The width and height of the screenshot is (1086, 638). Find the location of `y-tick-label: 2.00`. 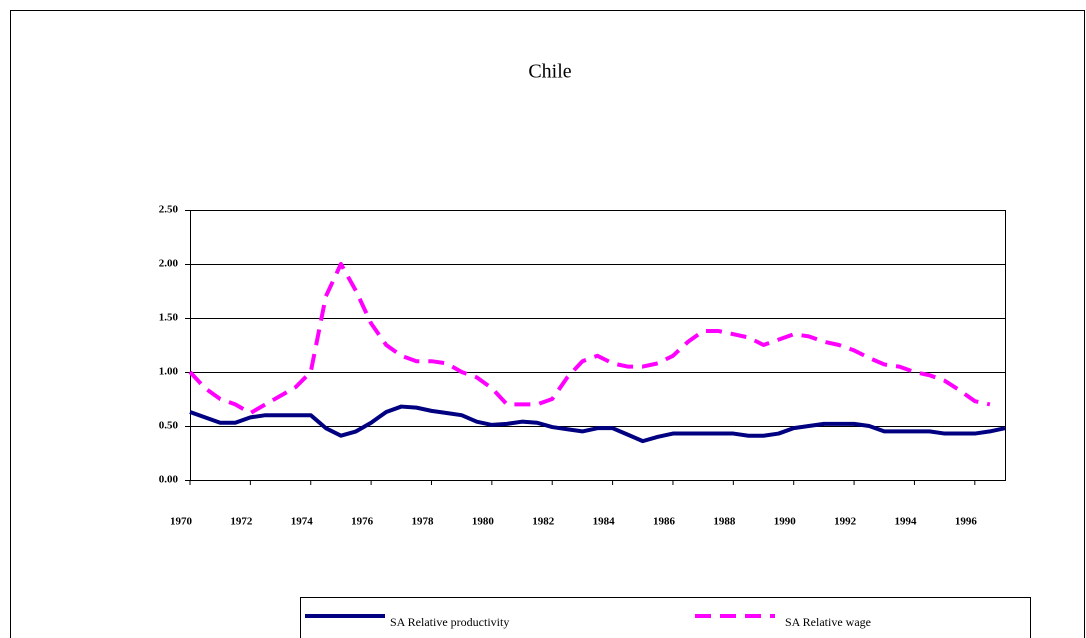

y-tick-label: 2.00 is located at coordinates (169, 264).